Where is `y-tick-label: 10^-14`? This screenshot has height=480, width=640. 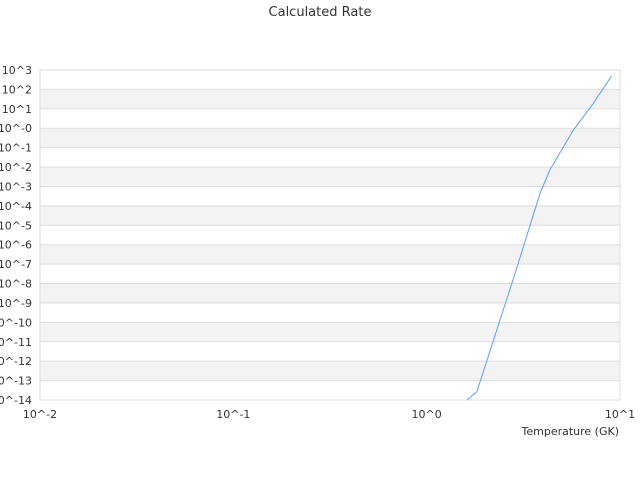 y-tick-label: 10^-14 is located at coordinates (16, 400).